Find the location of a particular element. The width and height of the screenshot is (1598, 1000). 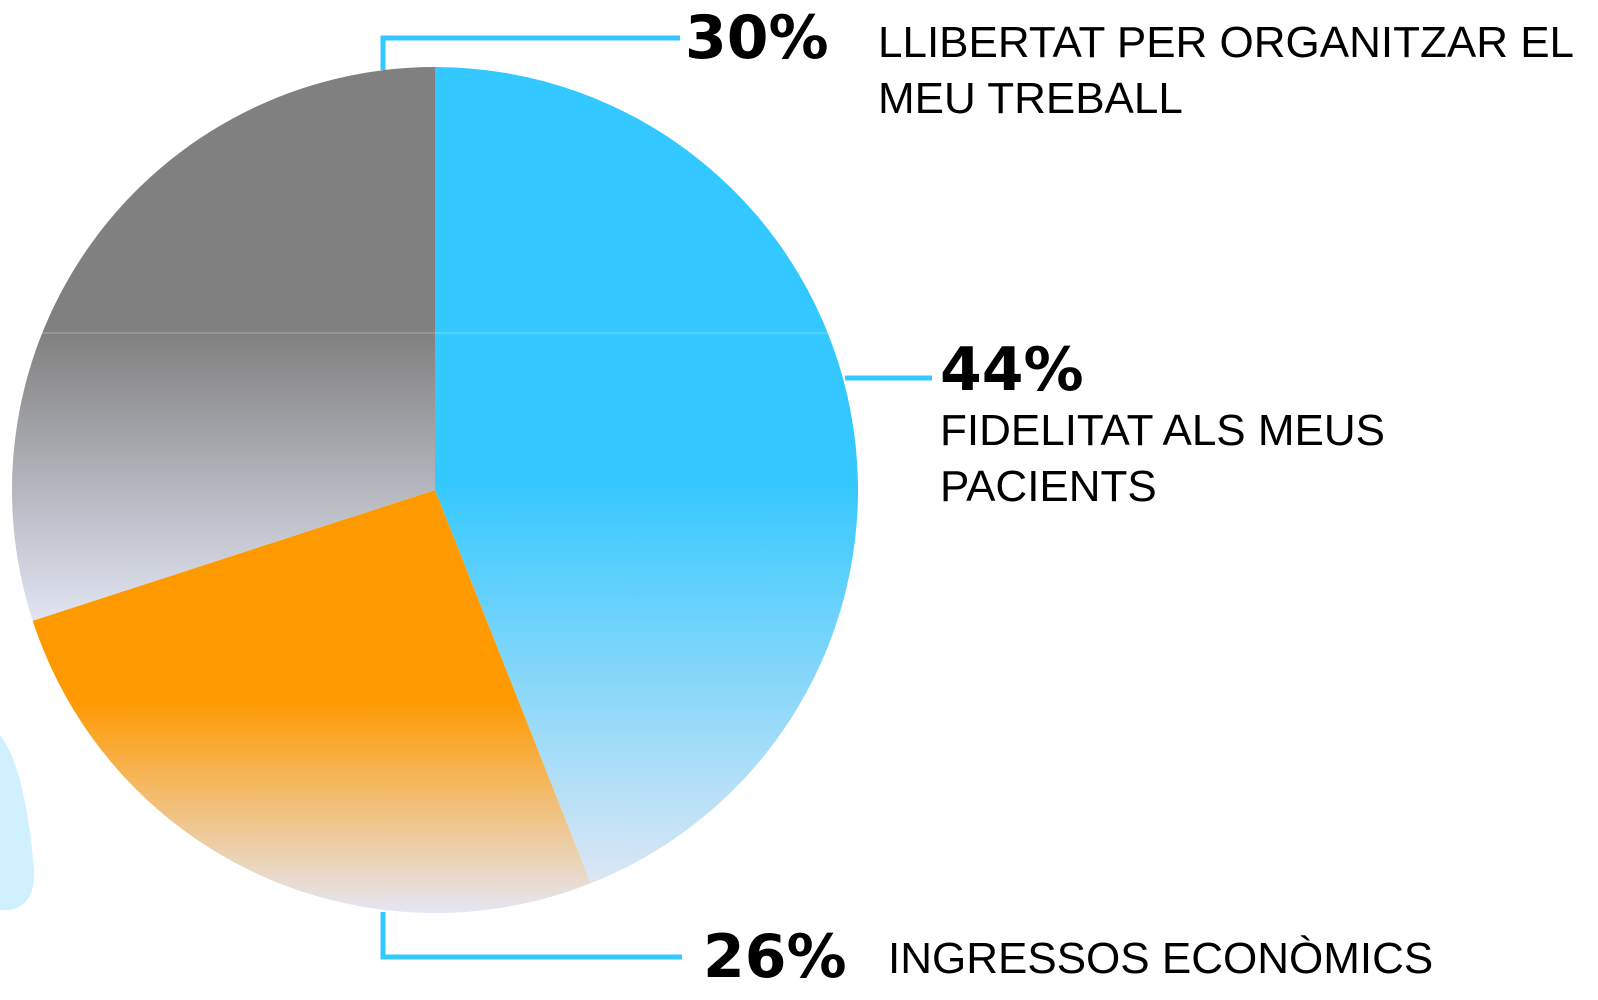

slice-label: FIDELITAT ALS MEUS PACIENTS is located at coordinates (1163, 458).